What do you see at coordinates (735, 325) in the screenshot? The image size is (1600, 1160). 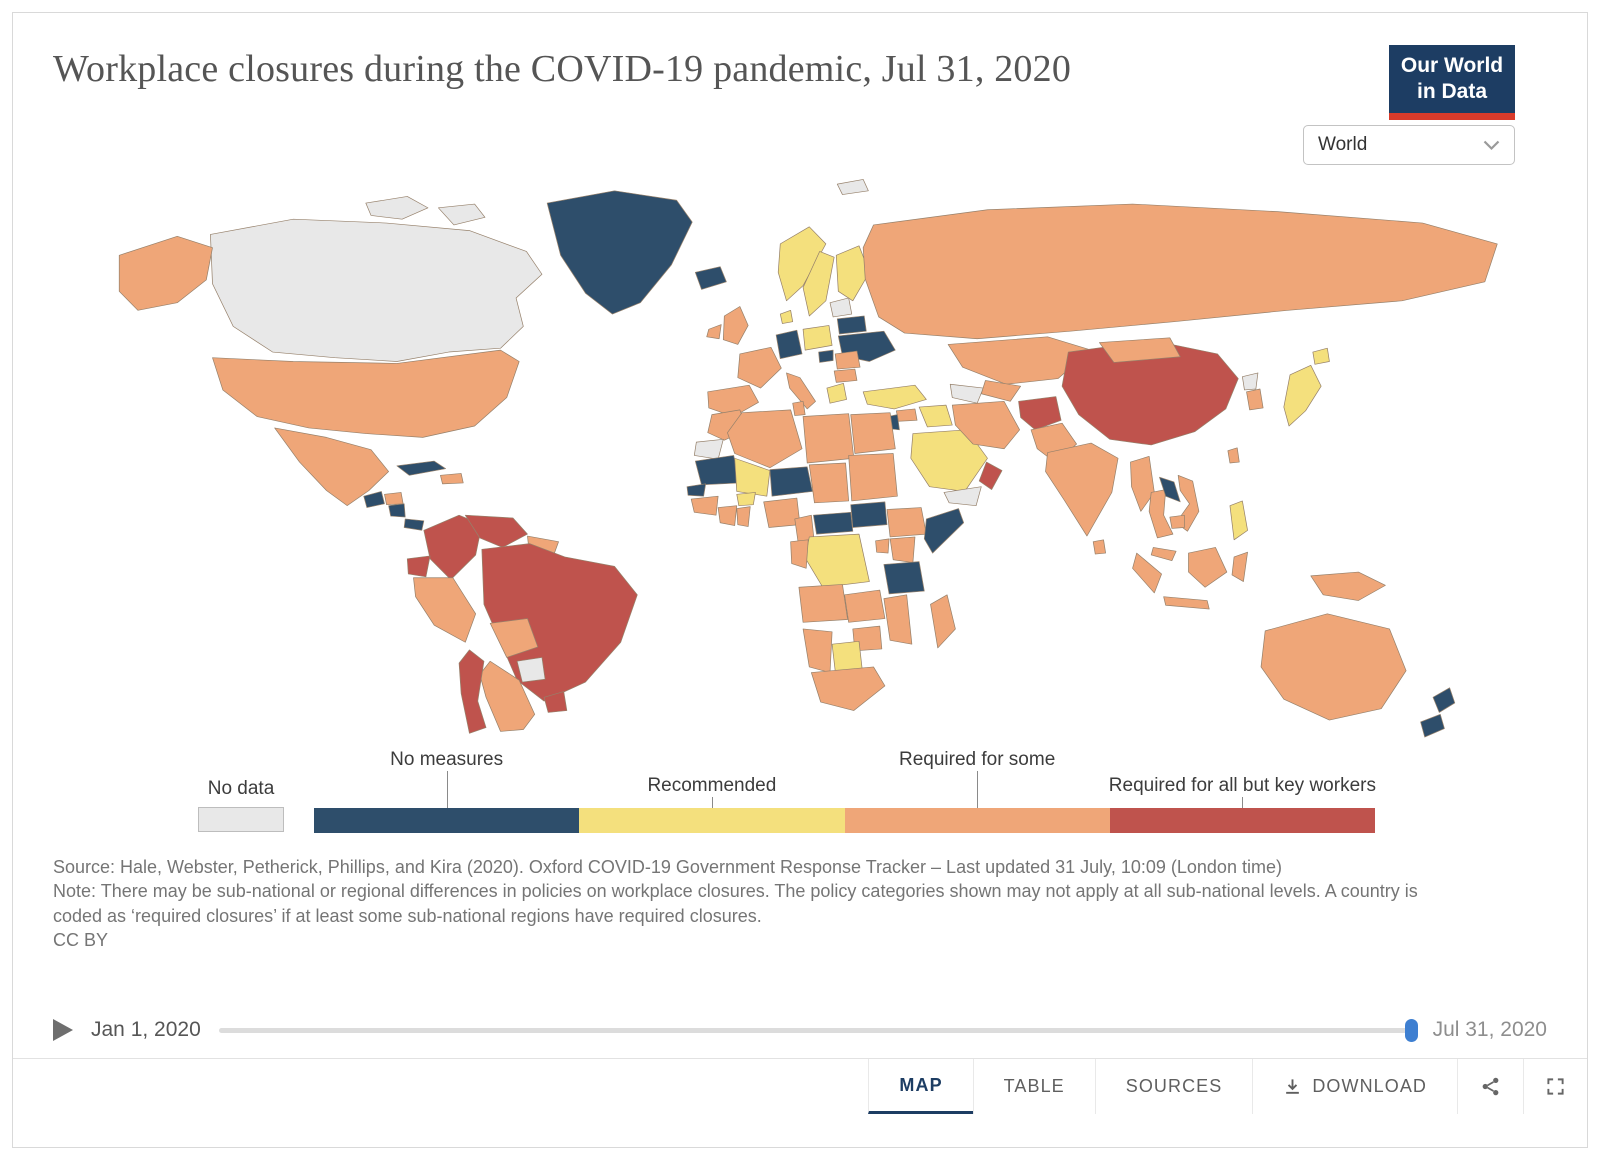 I see `country-uk` at bounding box center [735, 325].